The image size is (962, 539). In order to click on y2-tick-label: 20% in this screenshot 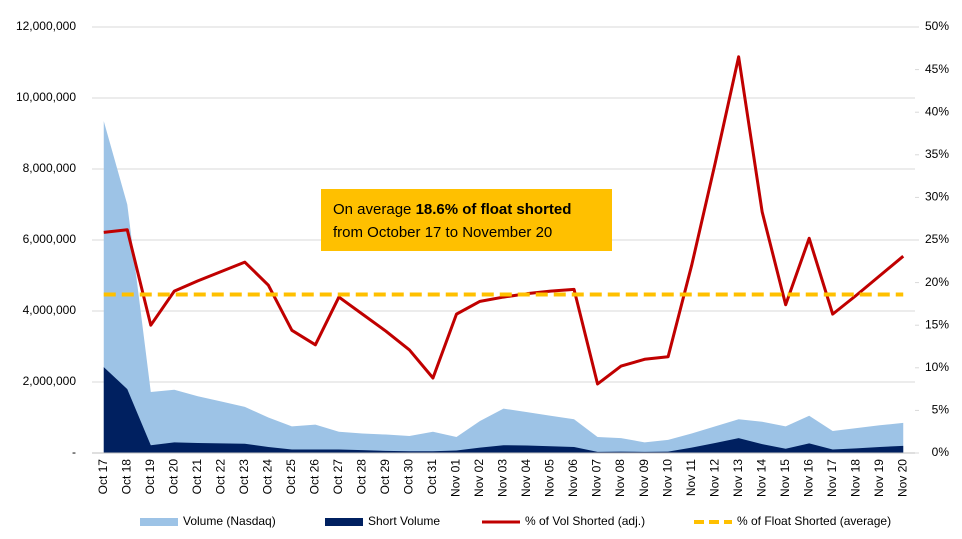, I will do `click(937, 282)`.